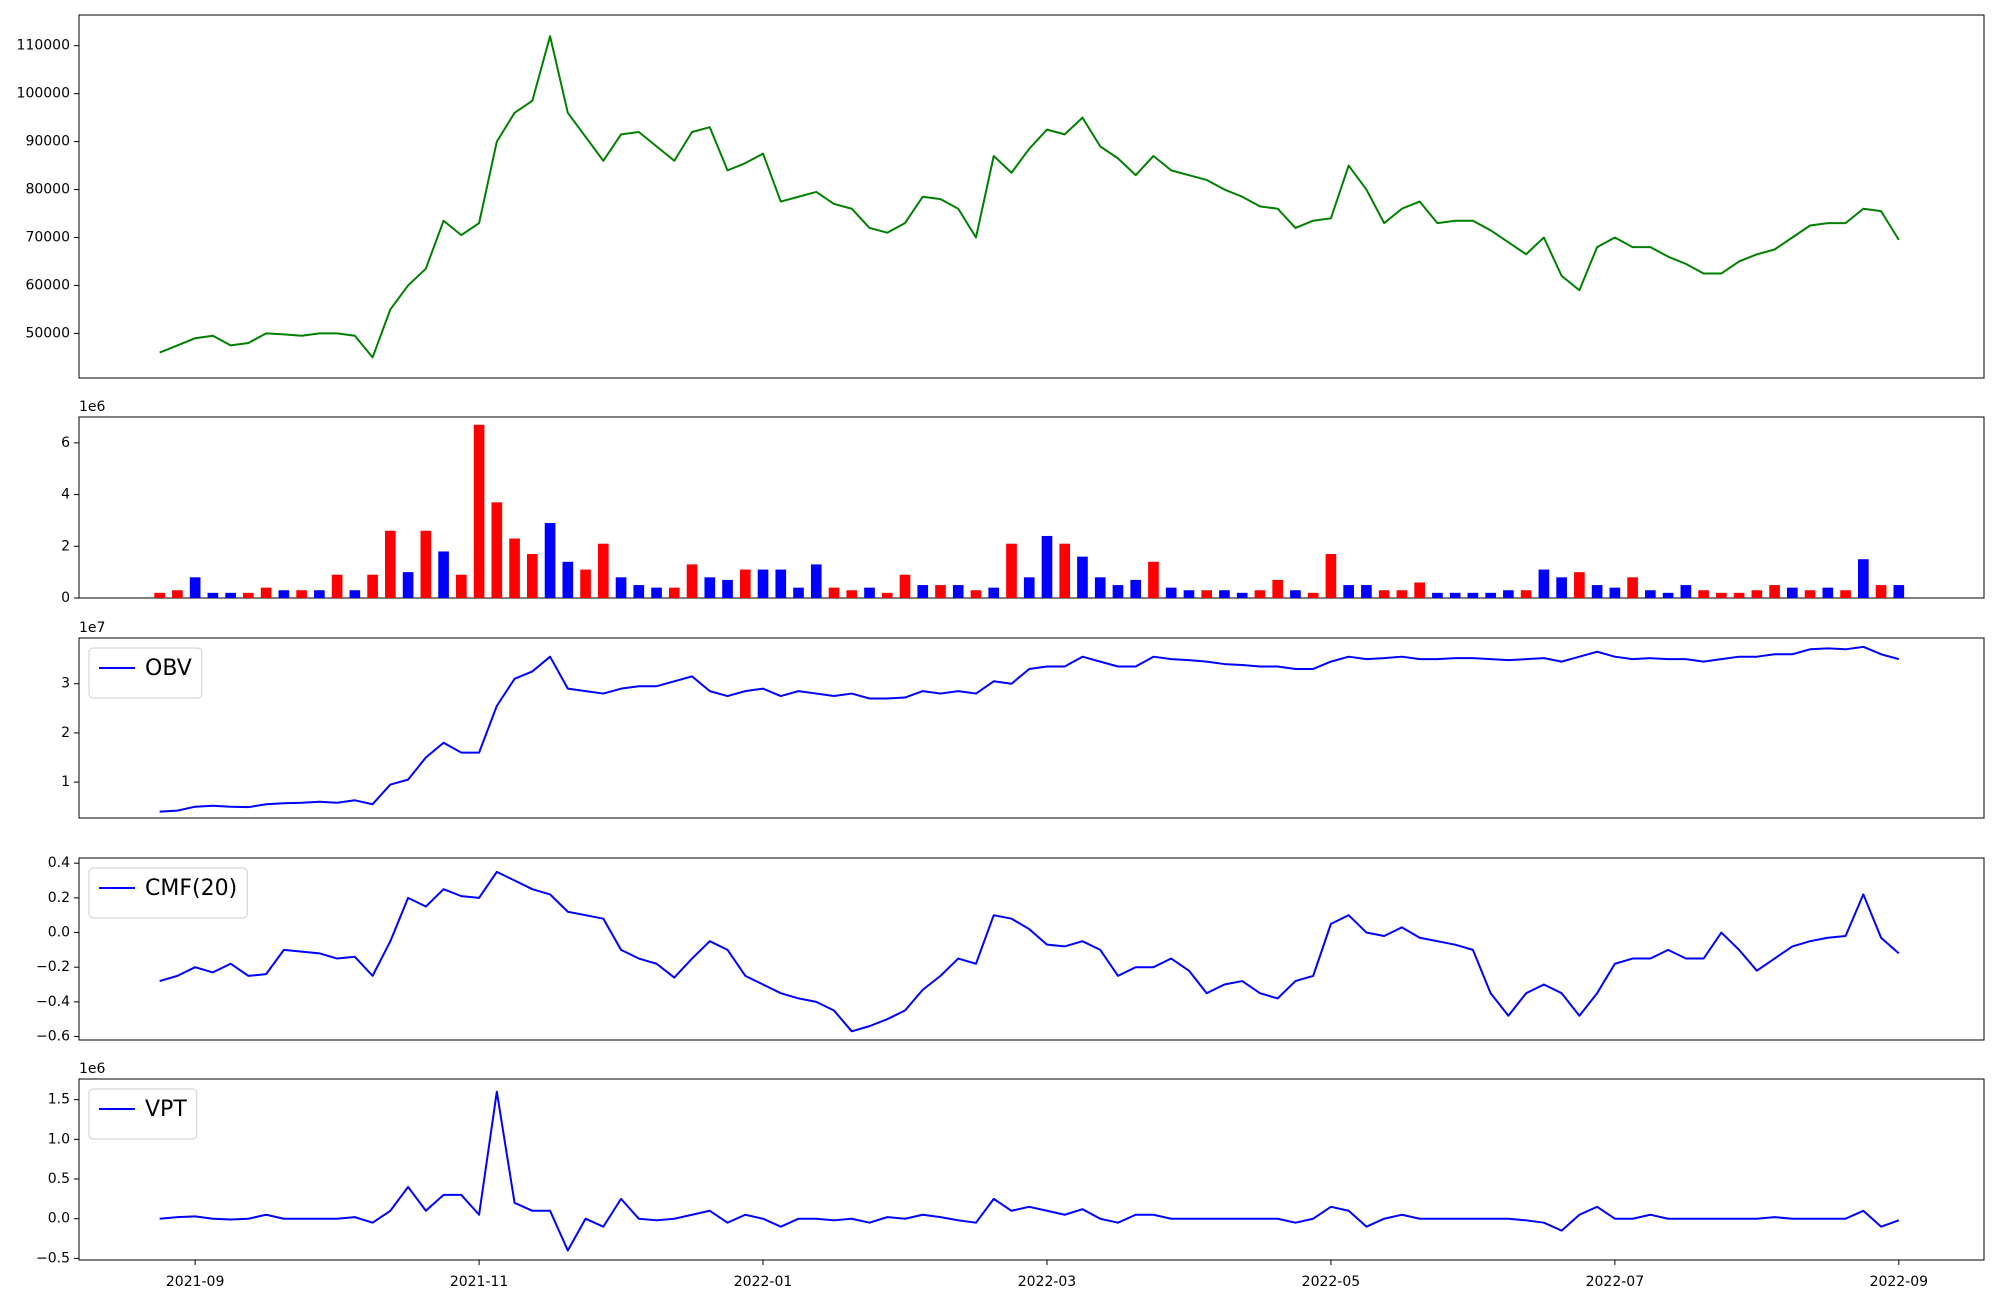 This screenshot has width=2000, height=1300. Describe the element at coordinates (65, 782) in the screenshot. I see `y-tick-label: 1` at that location.